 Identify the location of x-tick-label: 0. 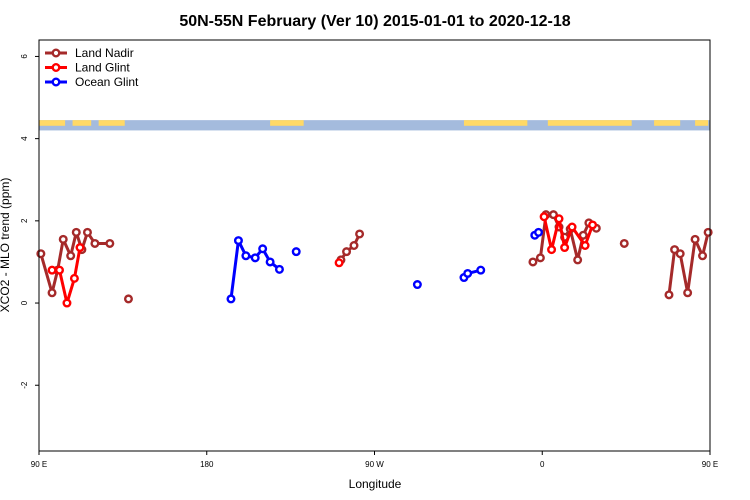
(542, 464).